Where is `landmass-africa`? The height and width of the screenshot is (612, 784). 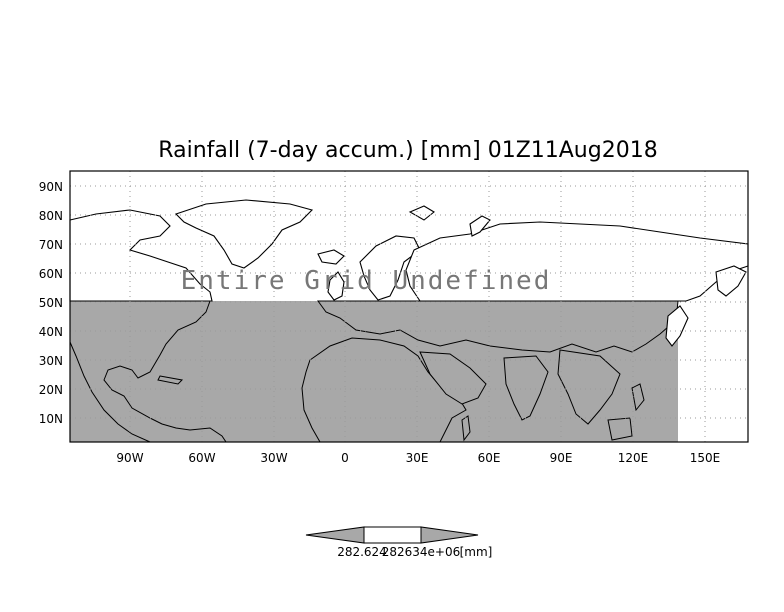 landmass-africa is located at coordinates (384, 390).